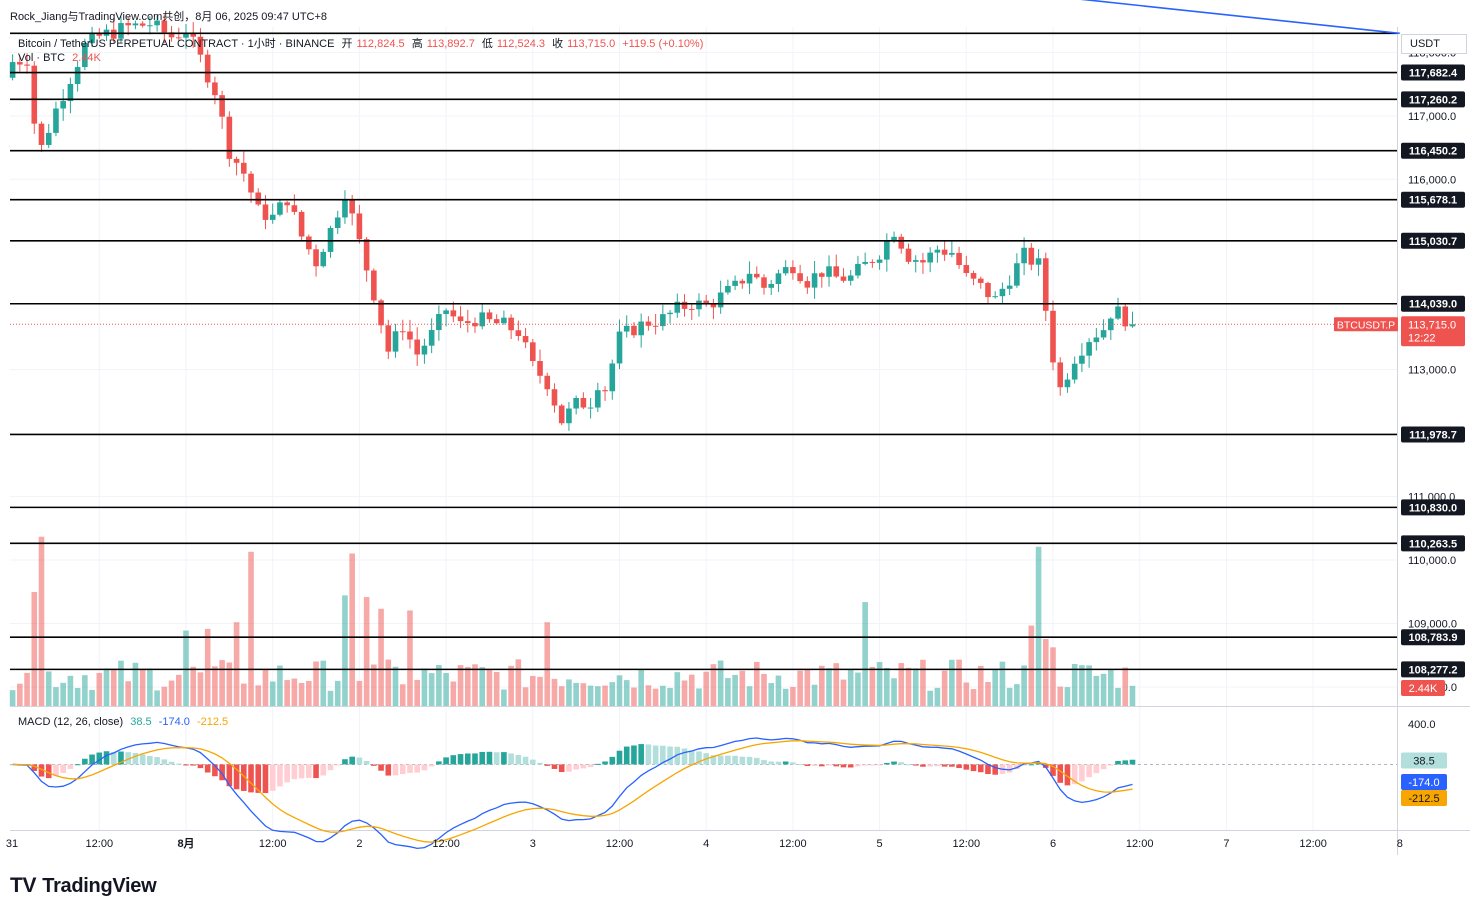  What do you see at coordinates (61, 58) in the screenshot?
I see `volume-legend: Vol · BTC 2.44K` at bounding box center [61, 58].